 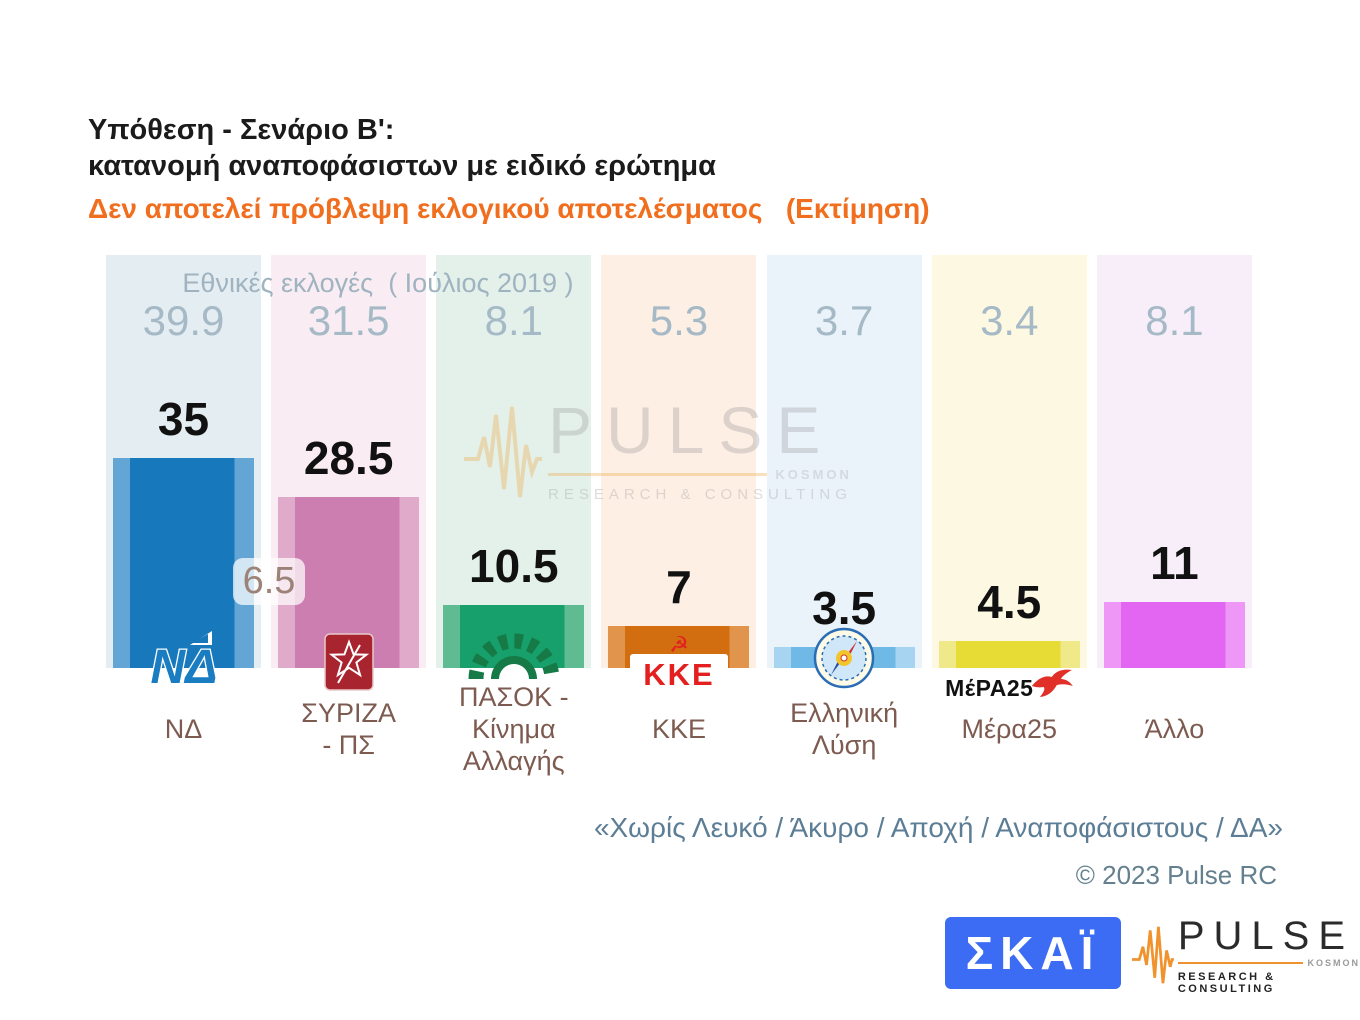 What do you see at coordinates (1009, 684) in the screenshot?
I see `mera25-logo: ΜέΡΑ25` at bounding box center [1009, 684].